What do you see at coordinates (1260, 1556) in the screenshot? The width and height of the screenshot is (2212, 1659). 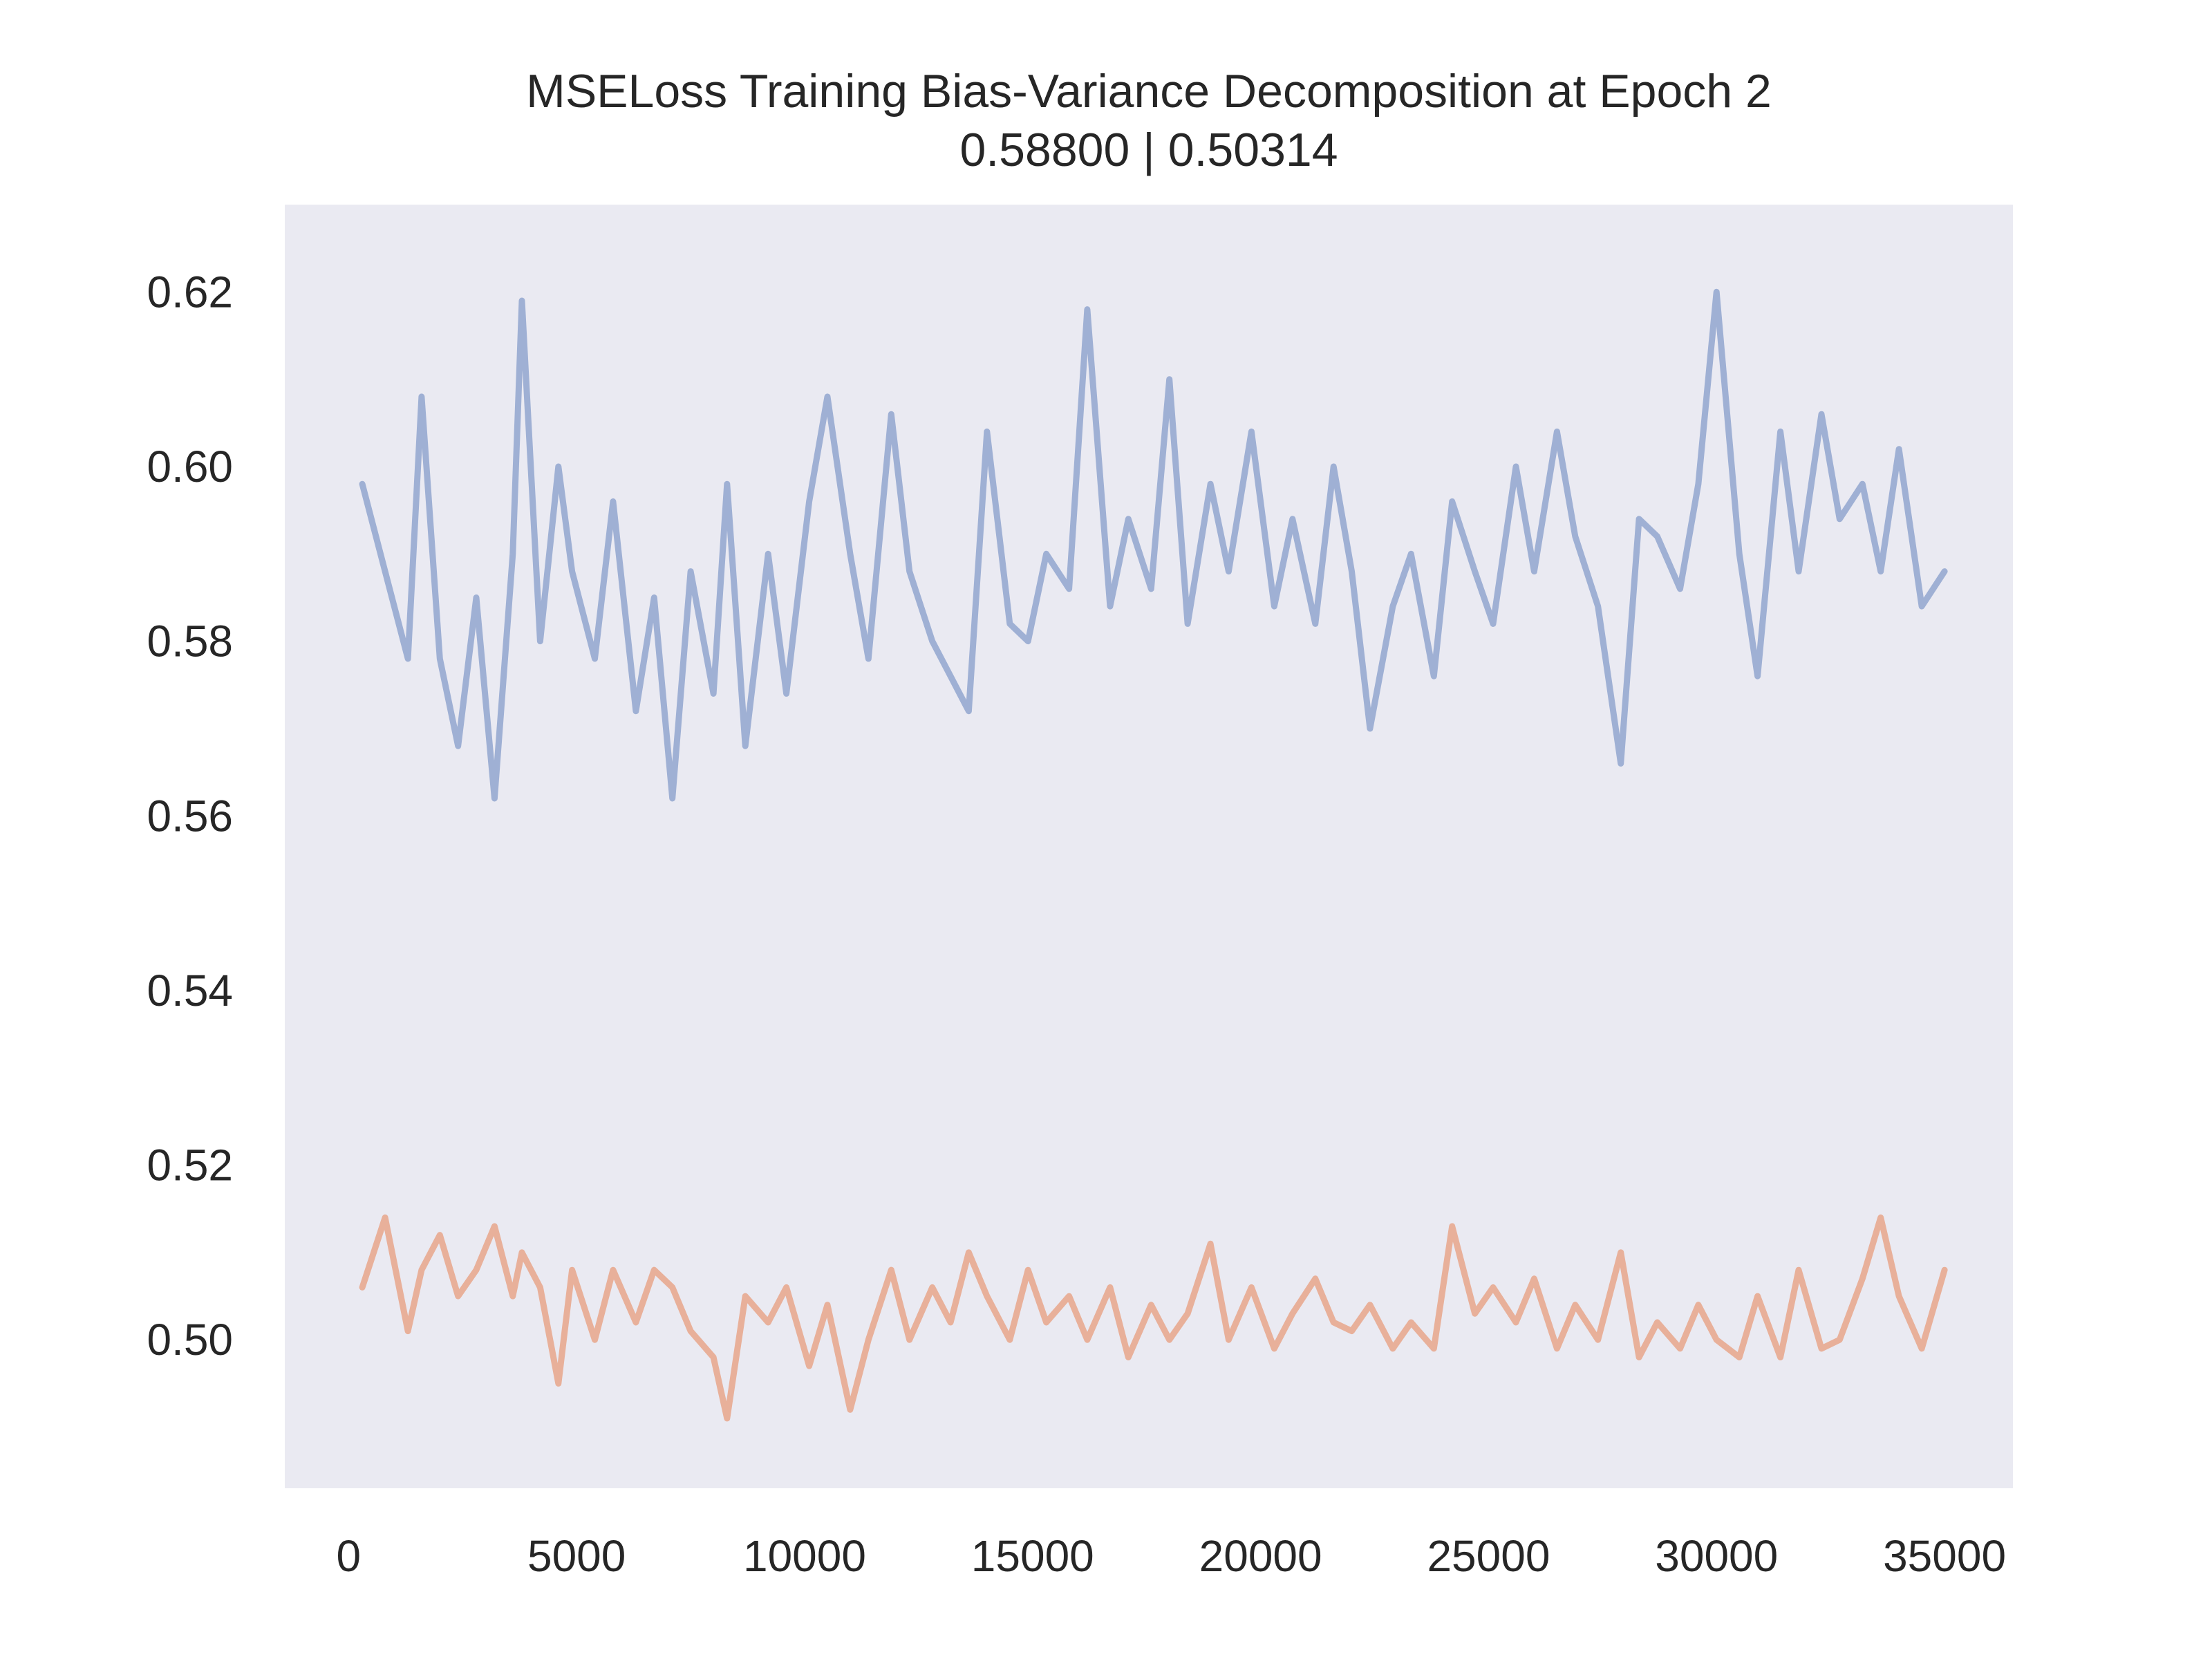 I see `x-tick-label: 20000` at bounding box center [1260, 1556].